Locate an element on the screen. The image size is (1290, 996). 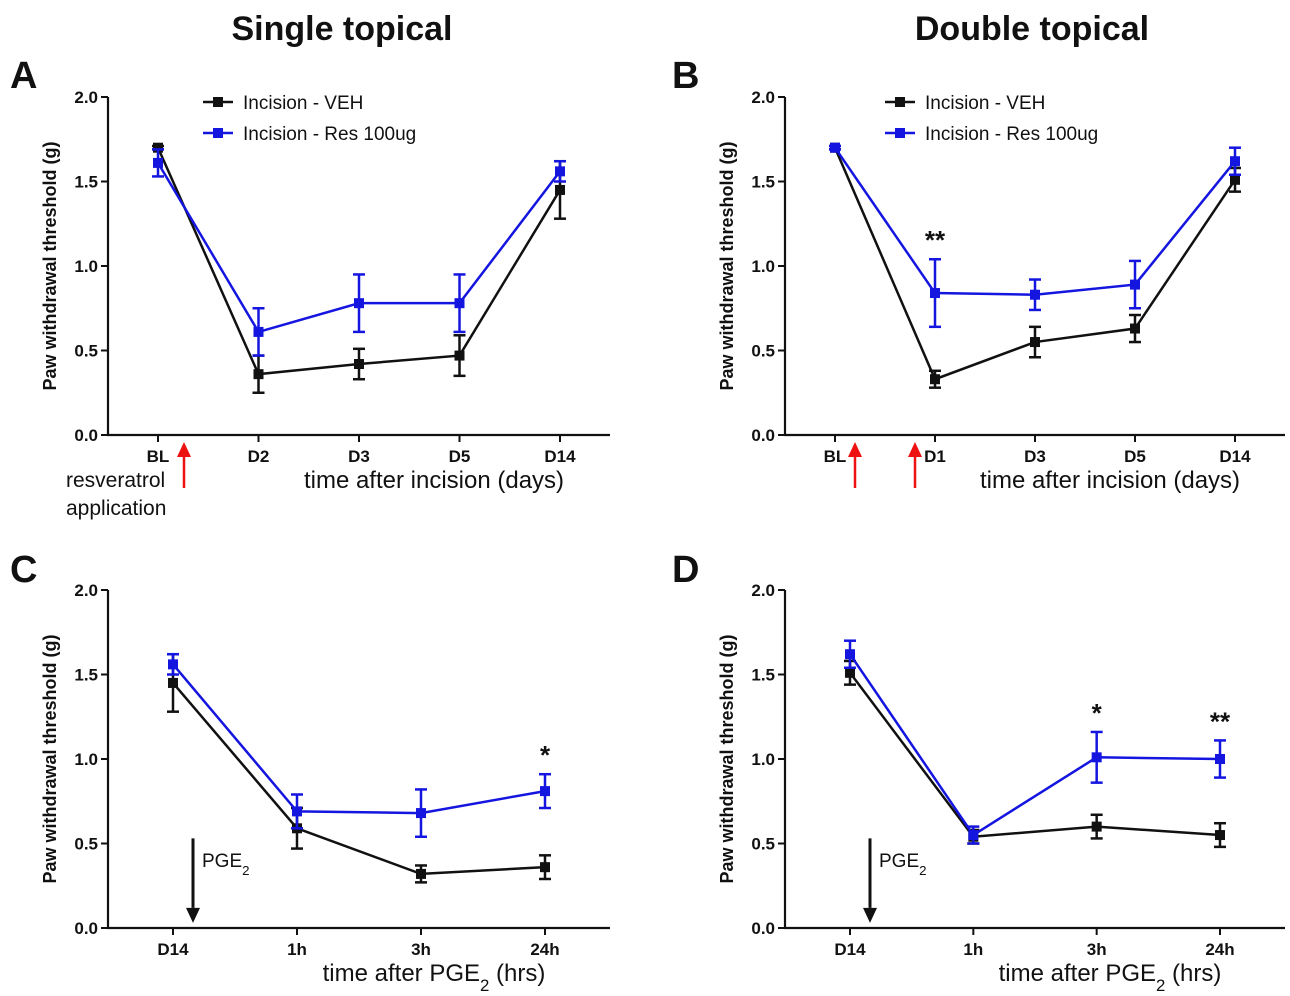
red-arrow-2-head is located at coordinates (915, 449).